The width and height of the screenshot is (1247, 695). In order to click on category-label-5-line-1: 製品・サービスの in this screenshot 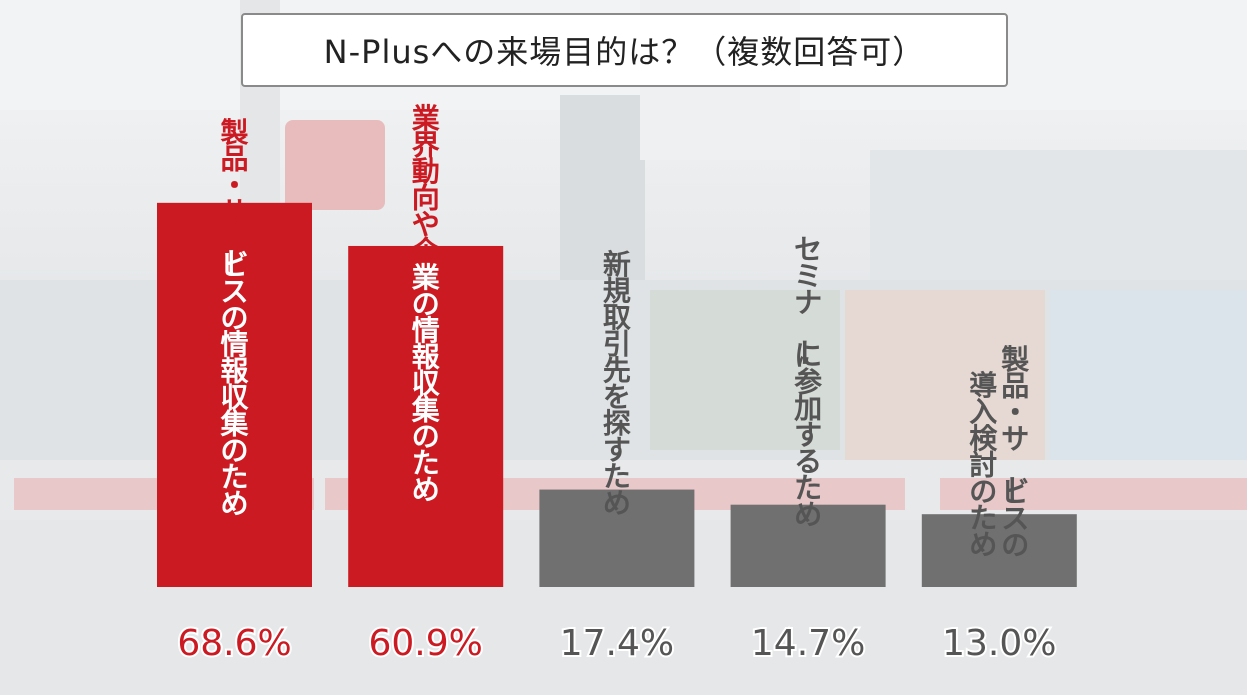, I will do `click(1011, 452)`.